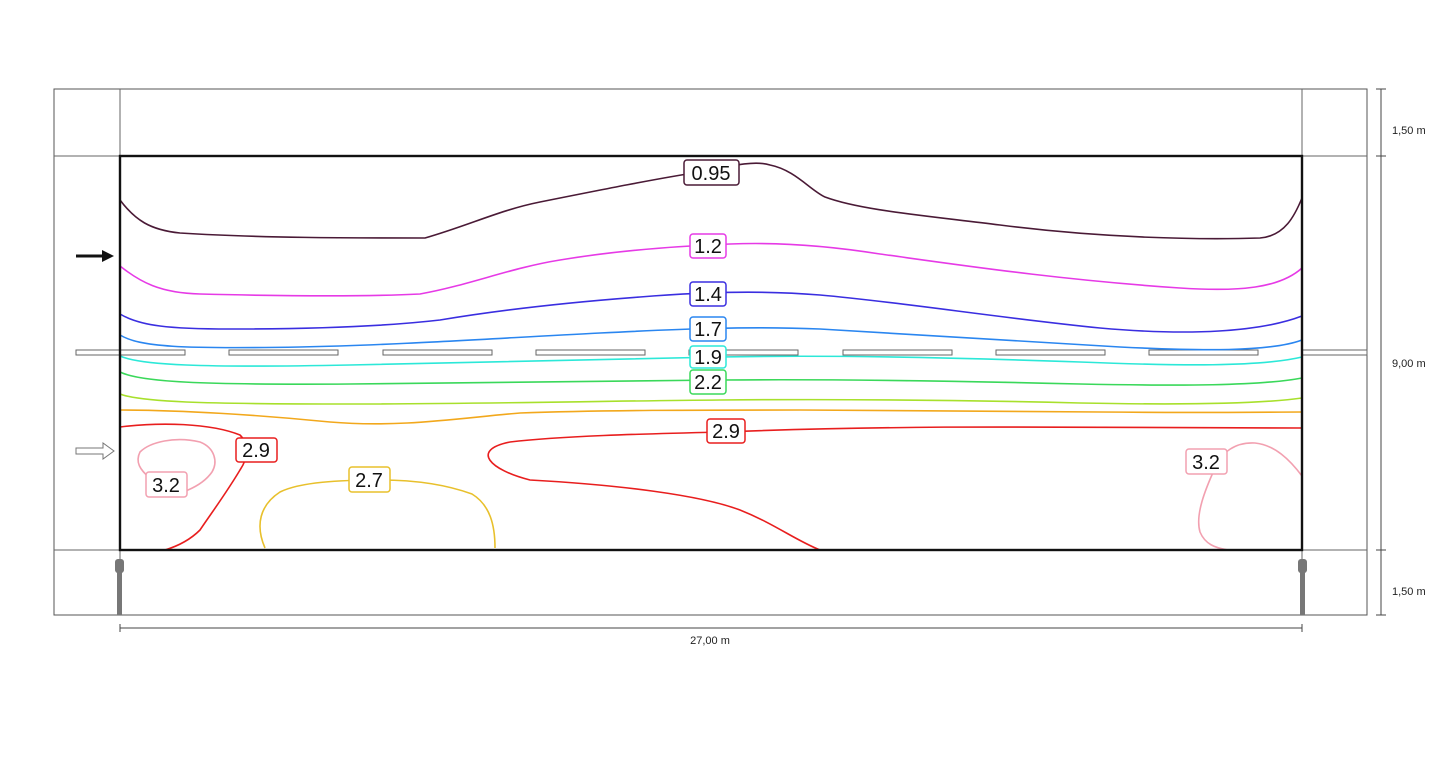 The width and height of the screenshot is (1452, 769). I want to click on contour-line-1.2, so click(711, 269).